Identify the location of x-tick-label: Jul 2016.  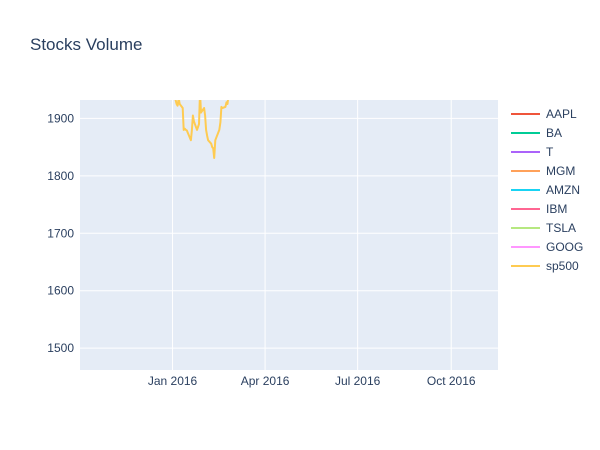
(358, 381).